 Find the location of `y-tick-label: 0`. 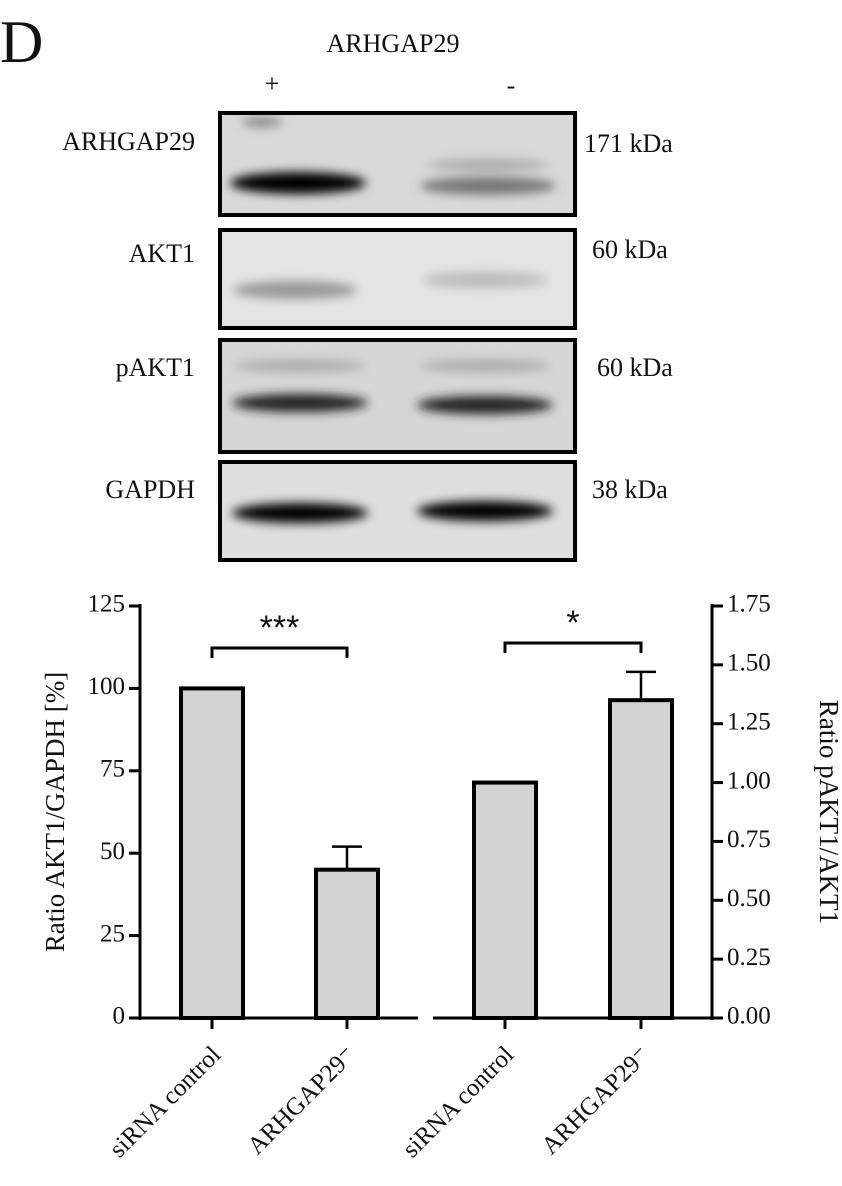

y-tick-label: 0 is located at coordinates (119, 1016).